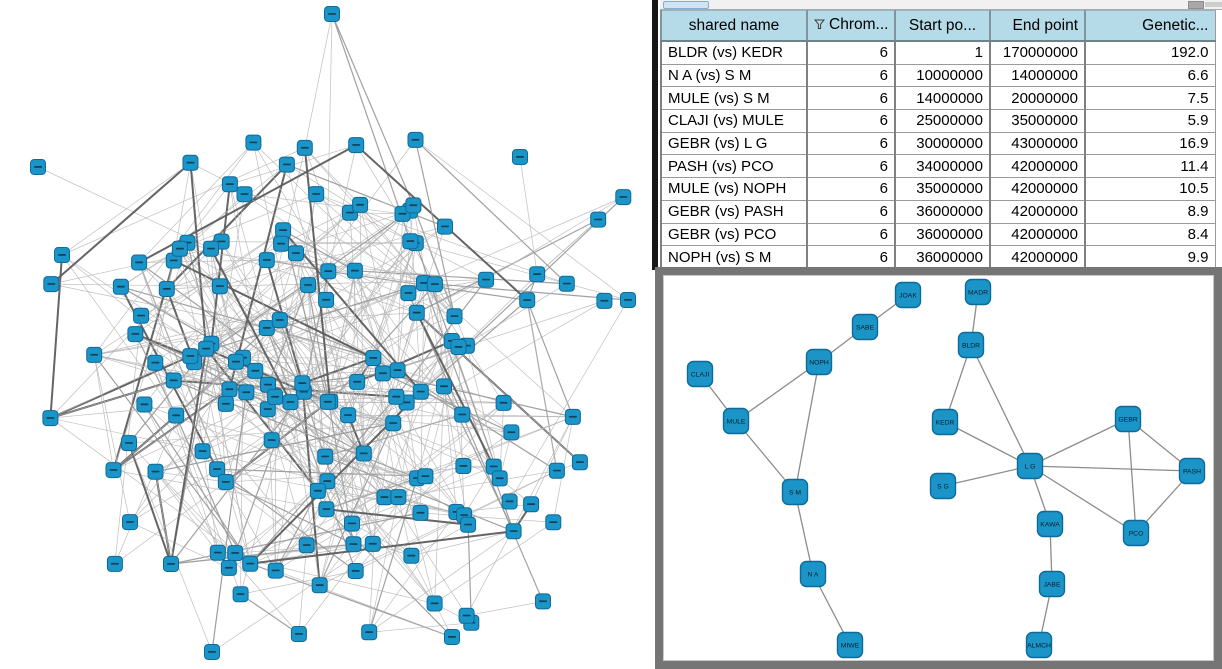  I want to click on scrollbar-step, so click(1196, 5).